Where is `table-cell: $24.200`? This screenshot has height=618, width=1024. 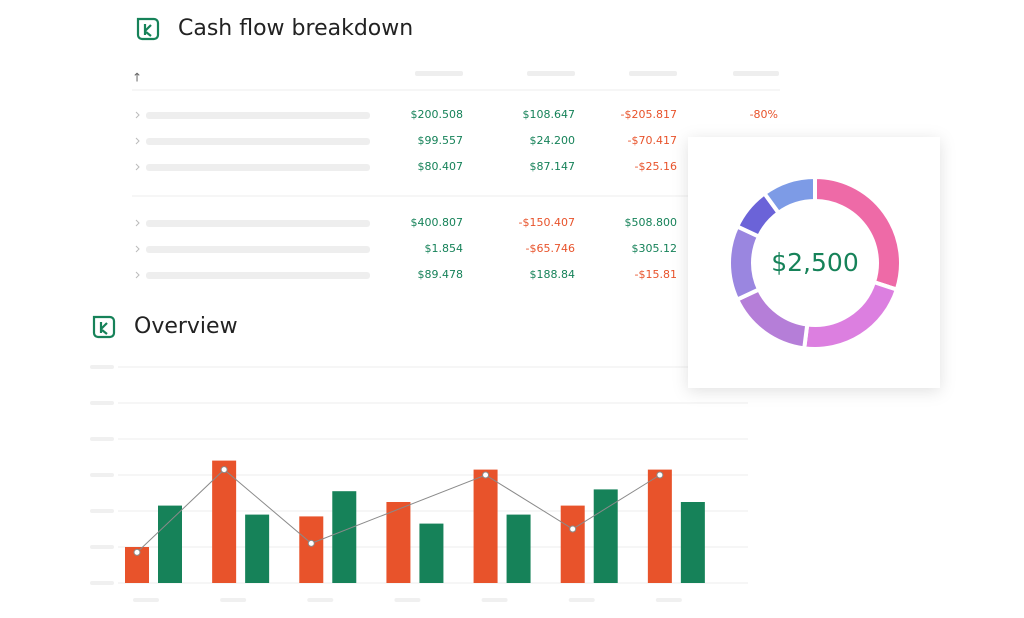
table-cell: $24.200 is located at coordinates (553, 140).